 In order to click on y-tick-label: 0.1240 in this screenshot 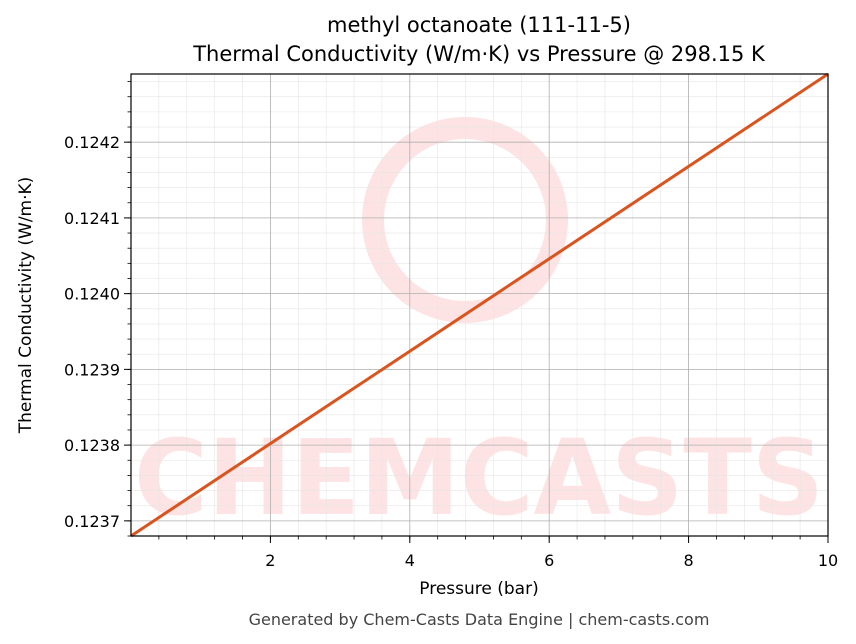, I will do `click(92, 294)`.